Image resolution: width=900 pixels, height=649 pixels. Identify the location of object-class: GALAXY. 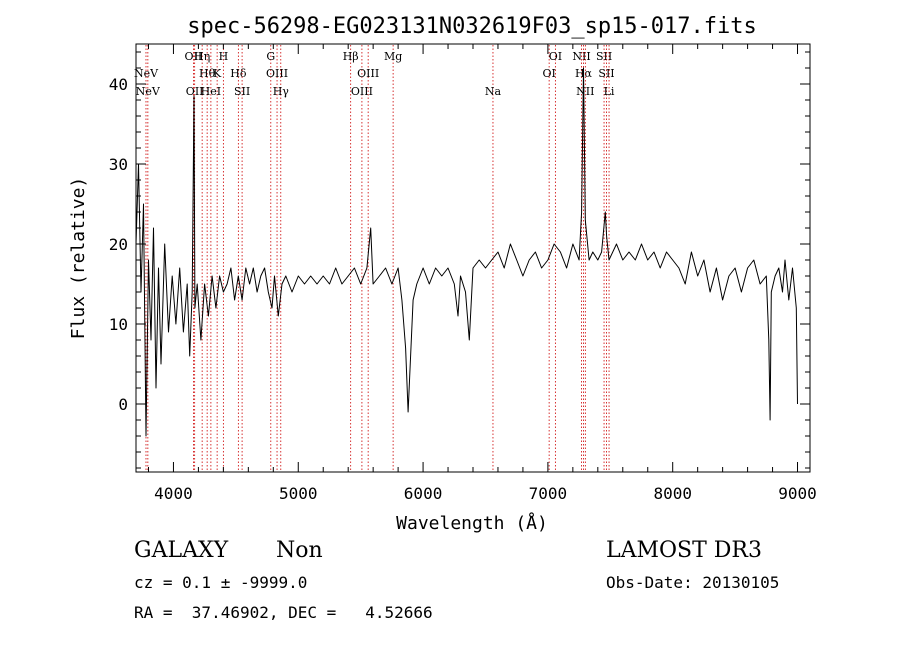
(181, 550).